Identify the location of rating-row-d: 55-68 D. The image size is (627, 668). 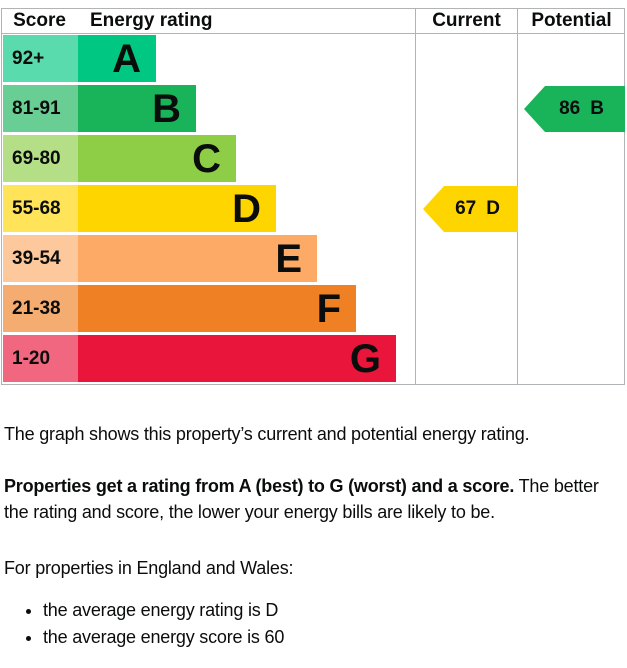
(139, 208).